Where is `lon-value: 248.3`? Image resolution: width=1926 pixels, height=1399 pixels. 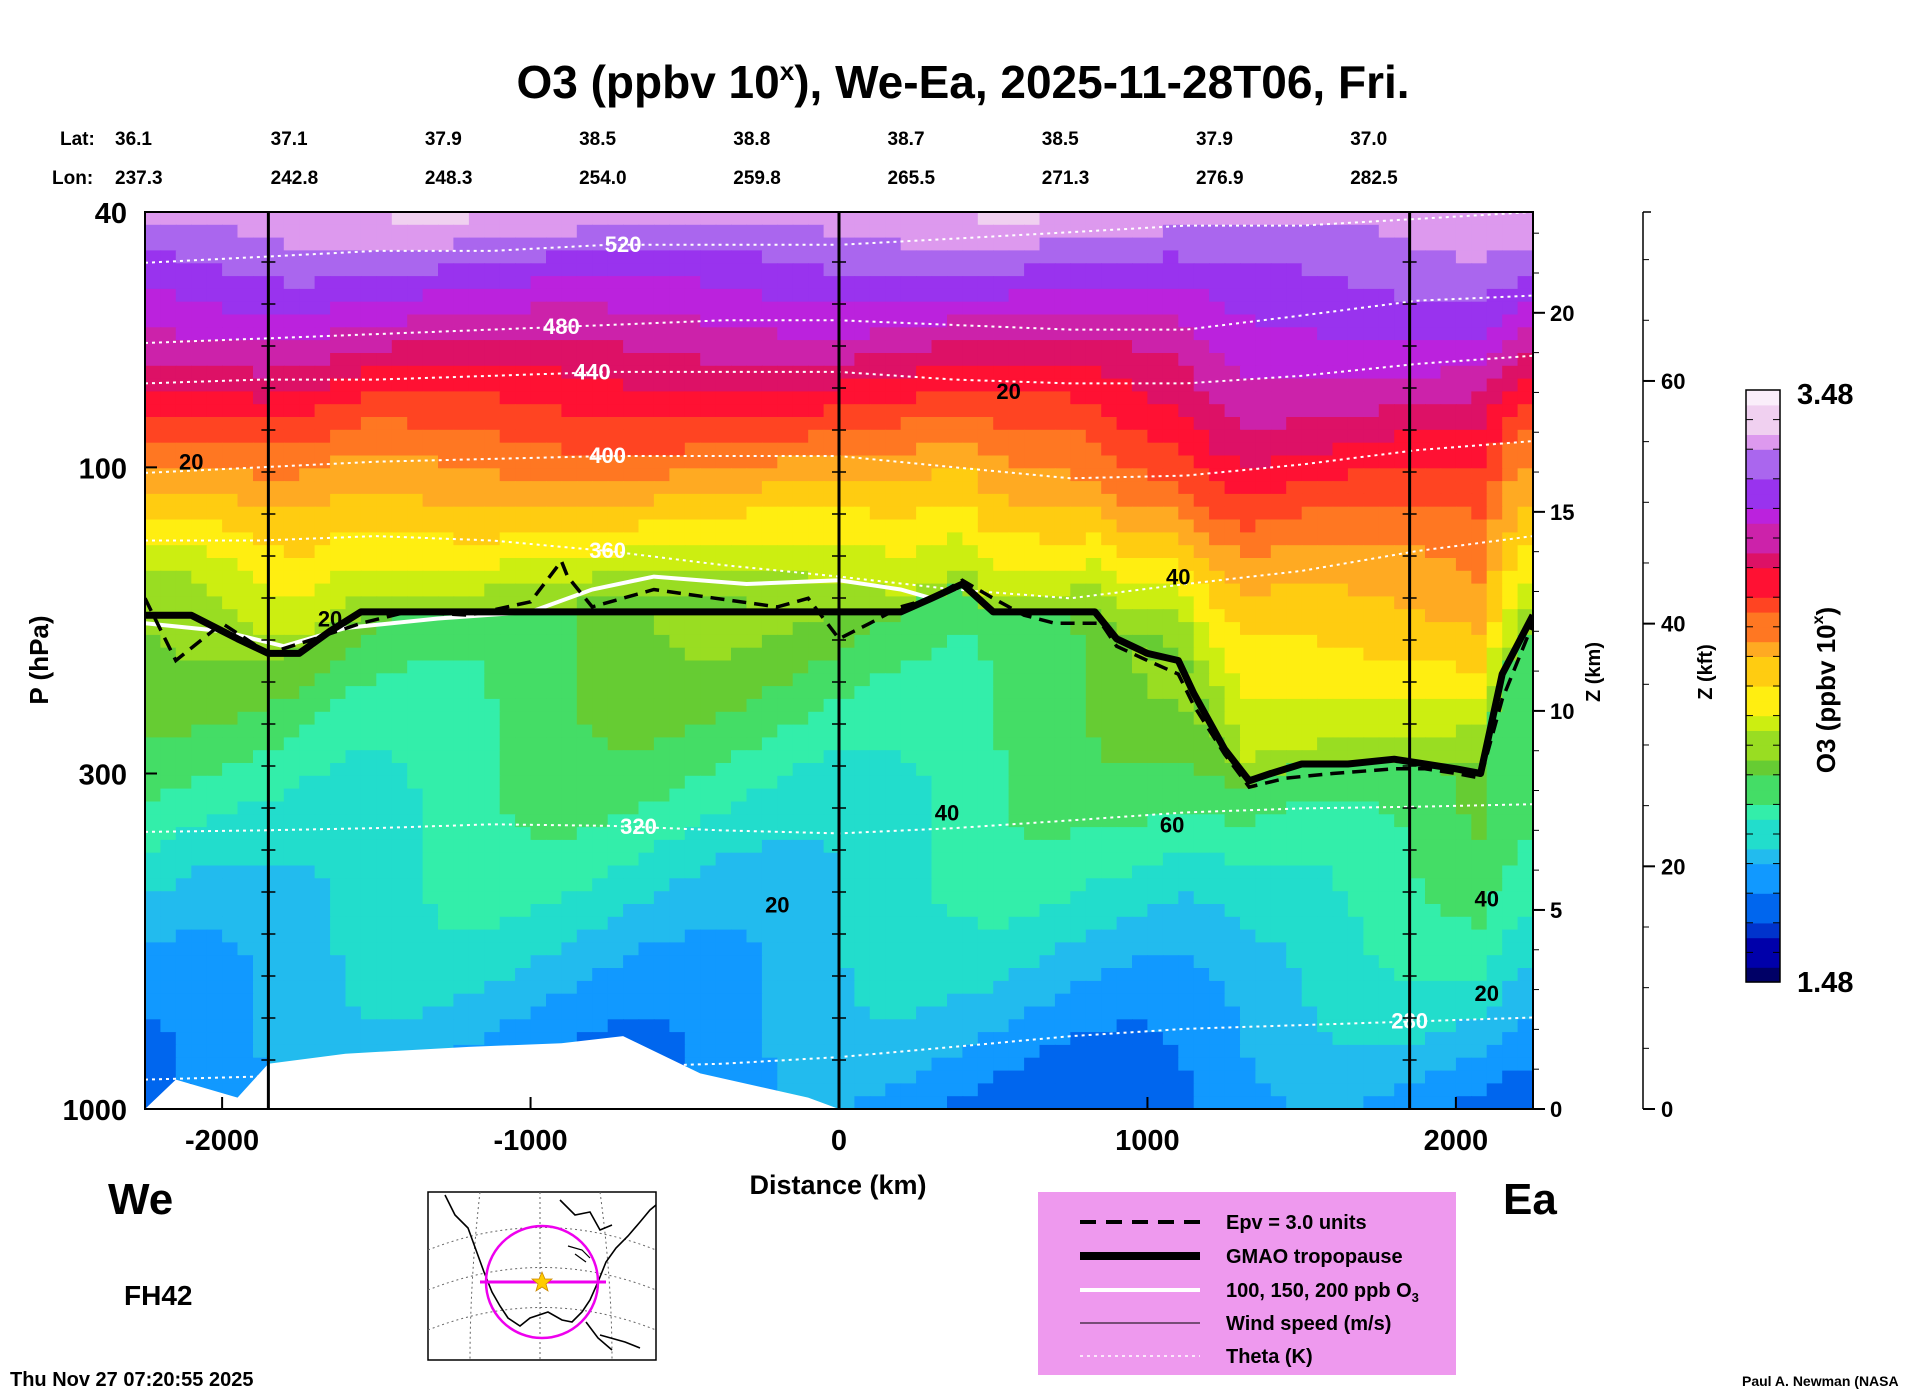 lon-value: 248.3 is located at coordinates (449, 178).